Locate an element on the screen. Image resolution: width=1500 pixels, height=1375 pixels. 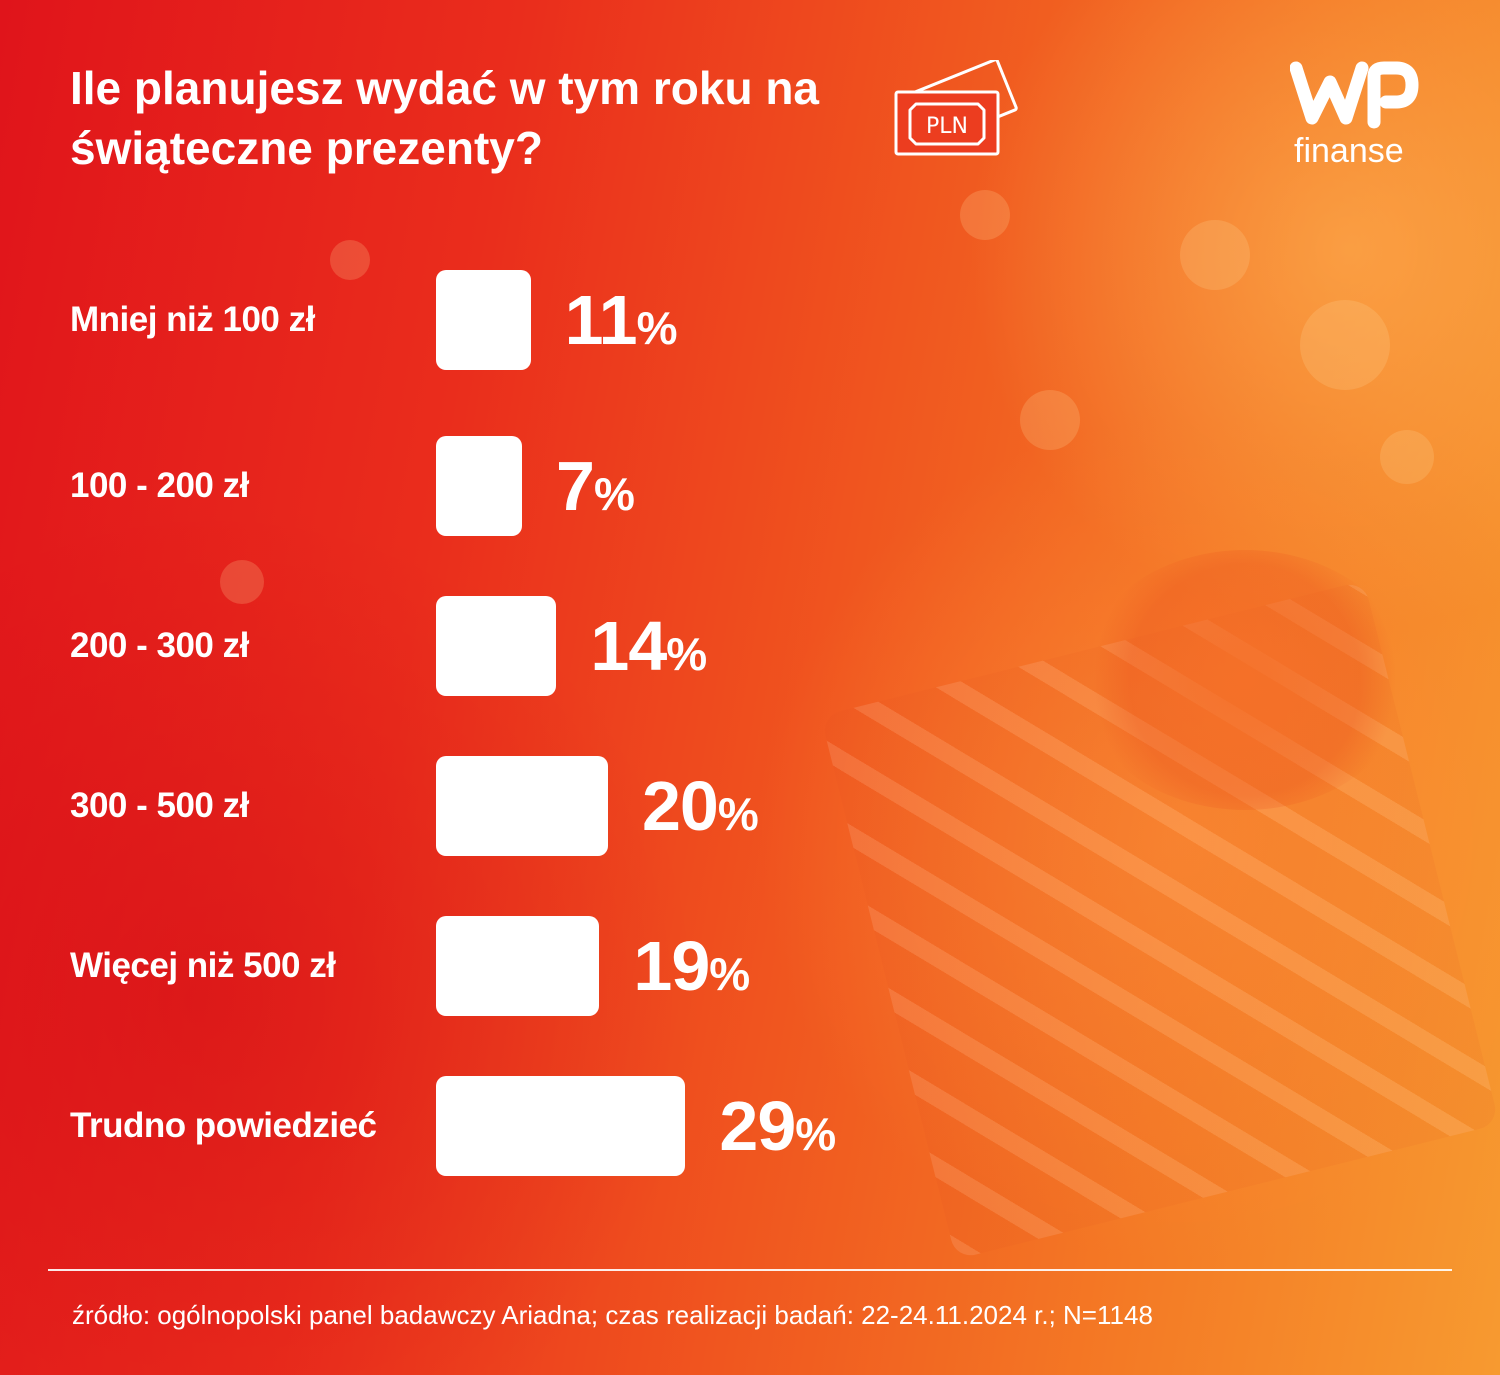
bar-row: 300 - 500 zł 20% is located at coordinates (750, 806).